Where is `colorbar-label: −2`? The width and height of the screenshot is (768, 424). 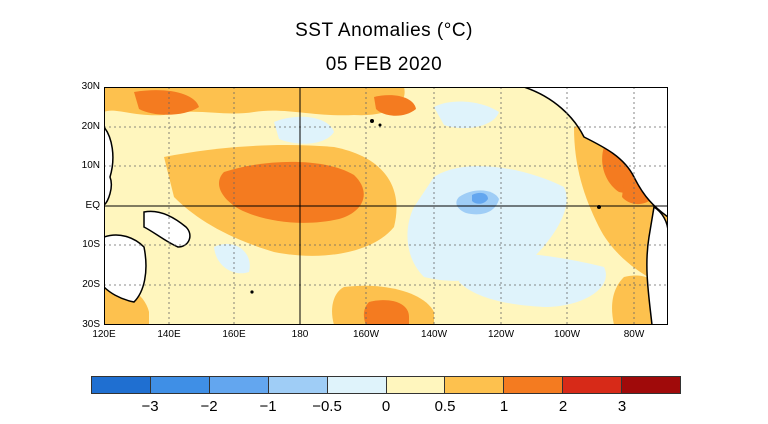 colorbar-label: −2 is located at coordinates (209, 406).